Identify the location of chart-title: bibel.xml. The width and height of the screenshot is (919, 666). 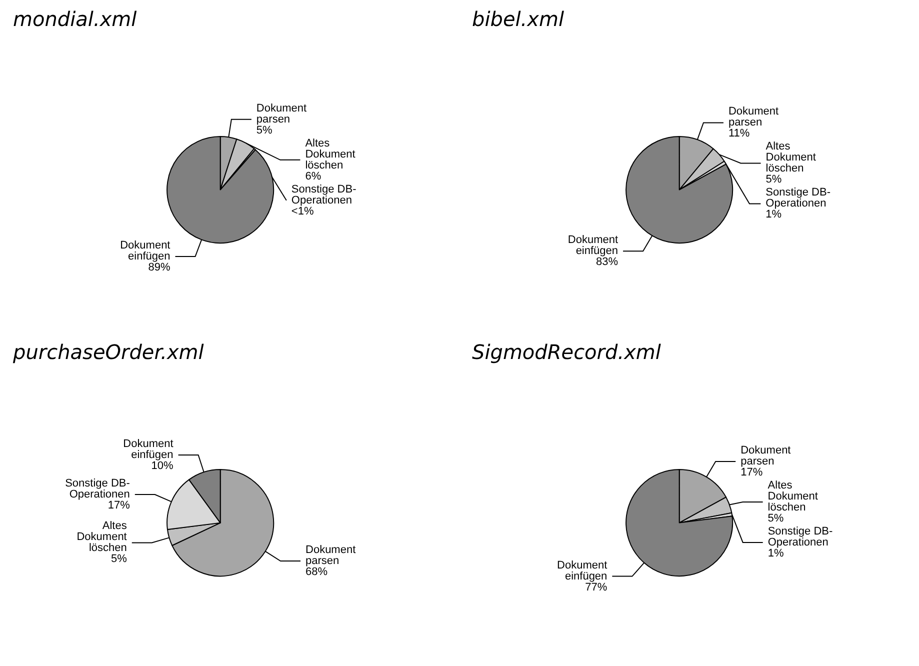
(518, 19).